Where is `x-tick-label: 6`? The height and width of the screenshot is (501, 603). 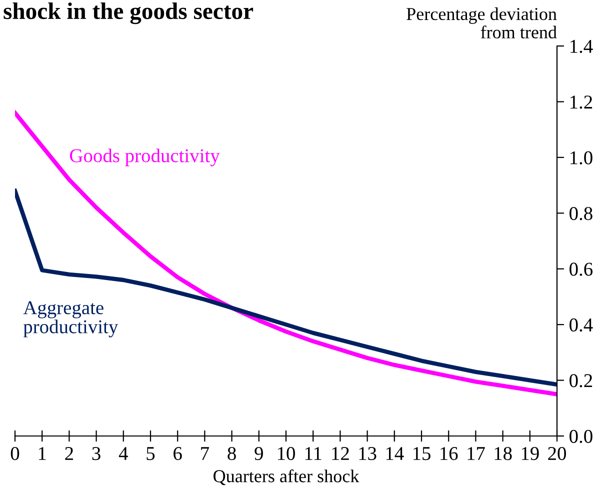
x-tick-label: 6 is located at coordinates (178, 453).